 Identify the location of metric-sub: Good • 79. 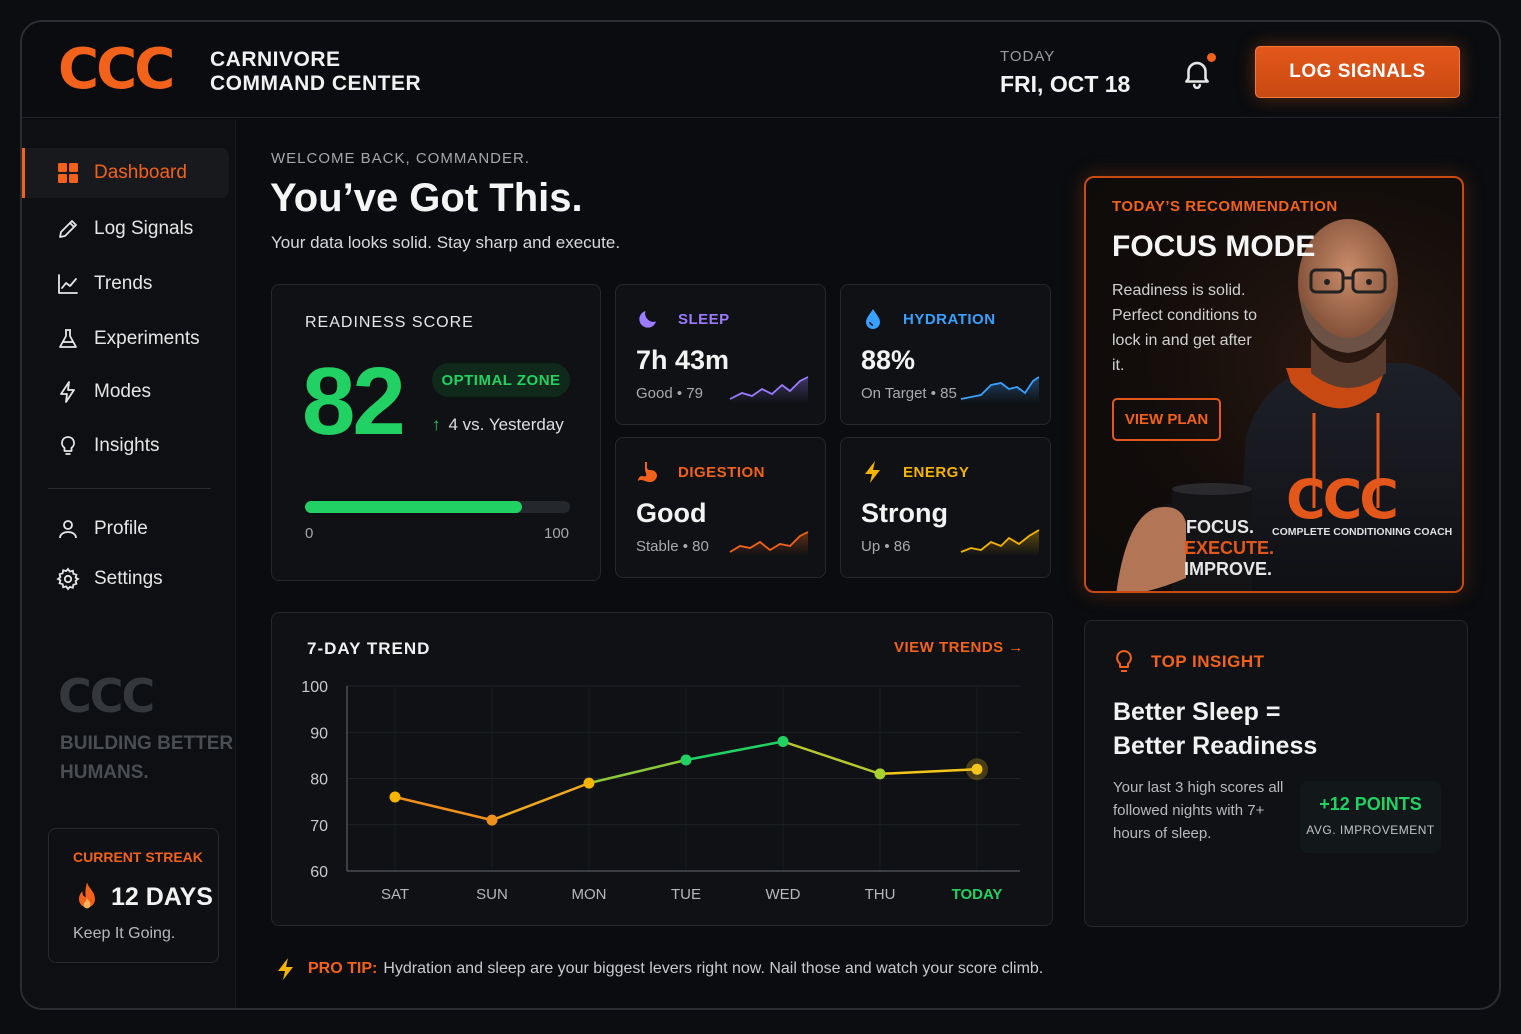
(669, 393).